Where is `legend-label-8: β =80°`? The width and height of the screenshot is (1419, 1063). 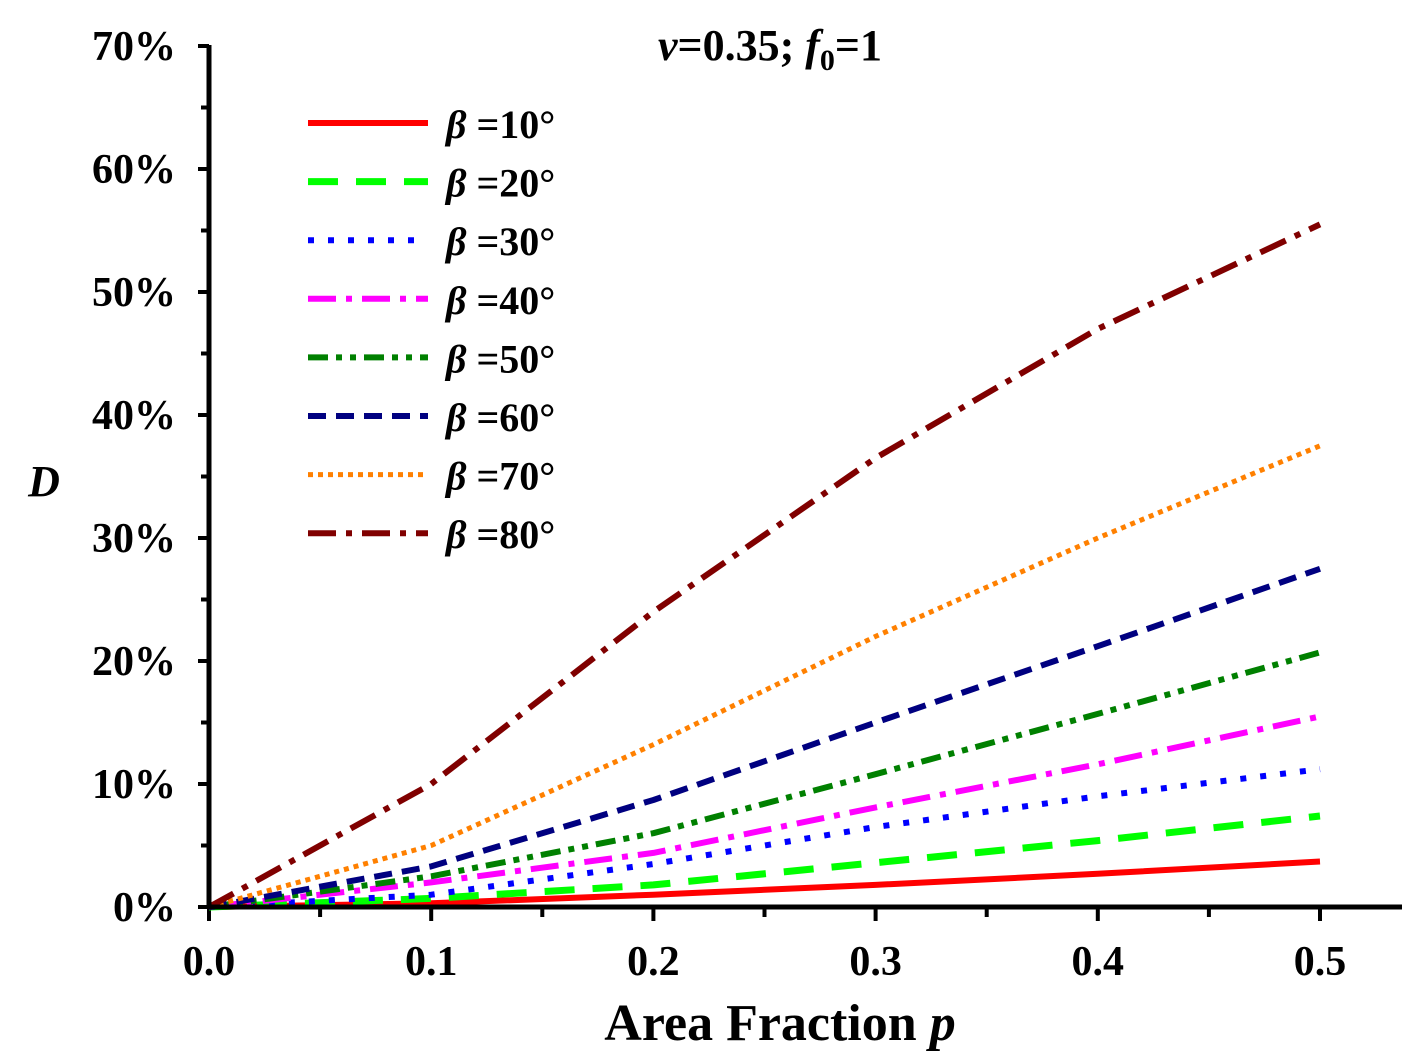
legend-label-8: β =80° is located at coordinates (499, 534).